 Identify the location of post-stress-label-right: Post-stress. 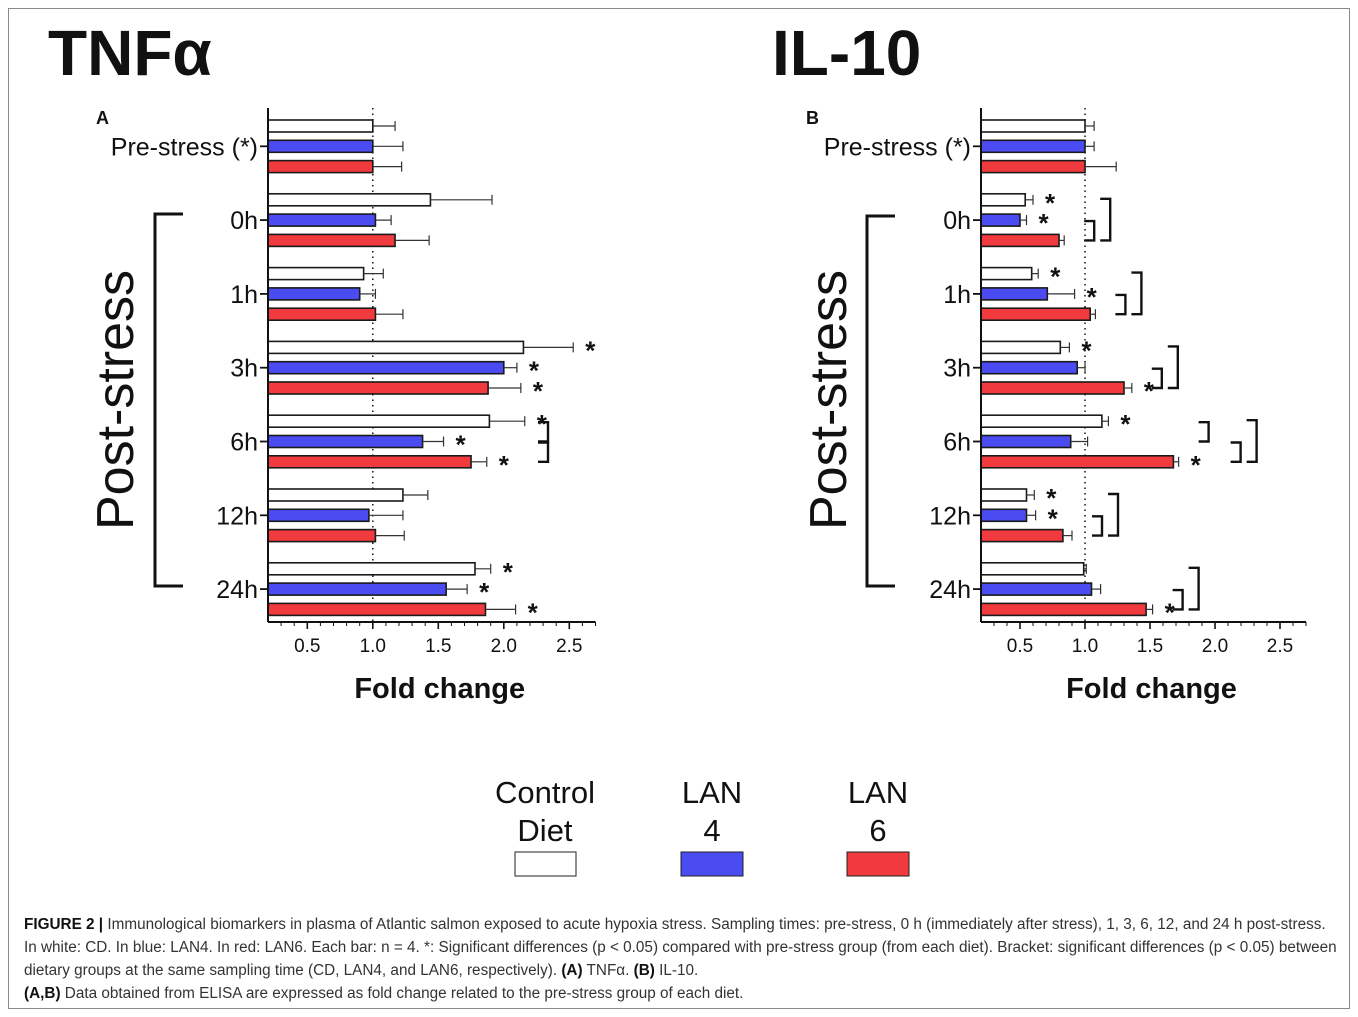
(829, 400).